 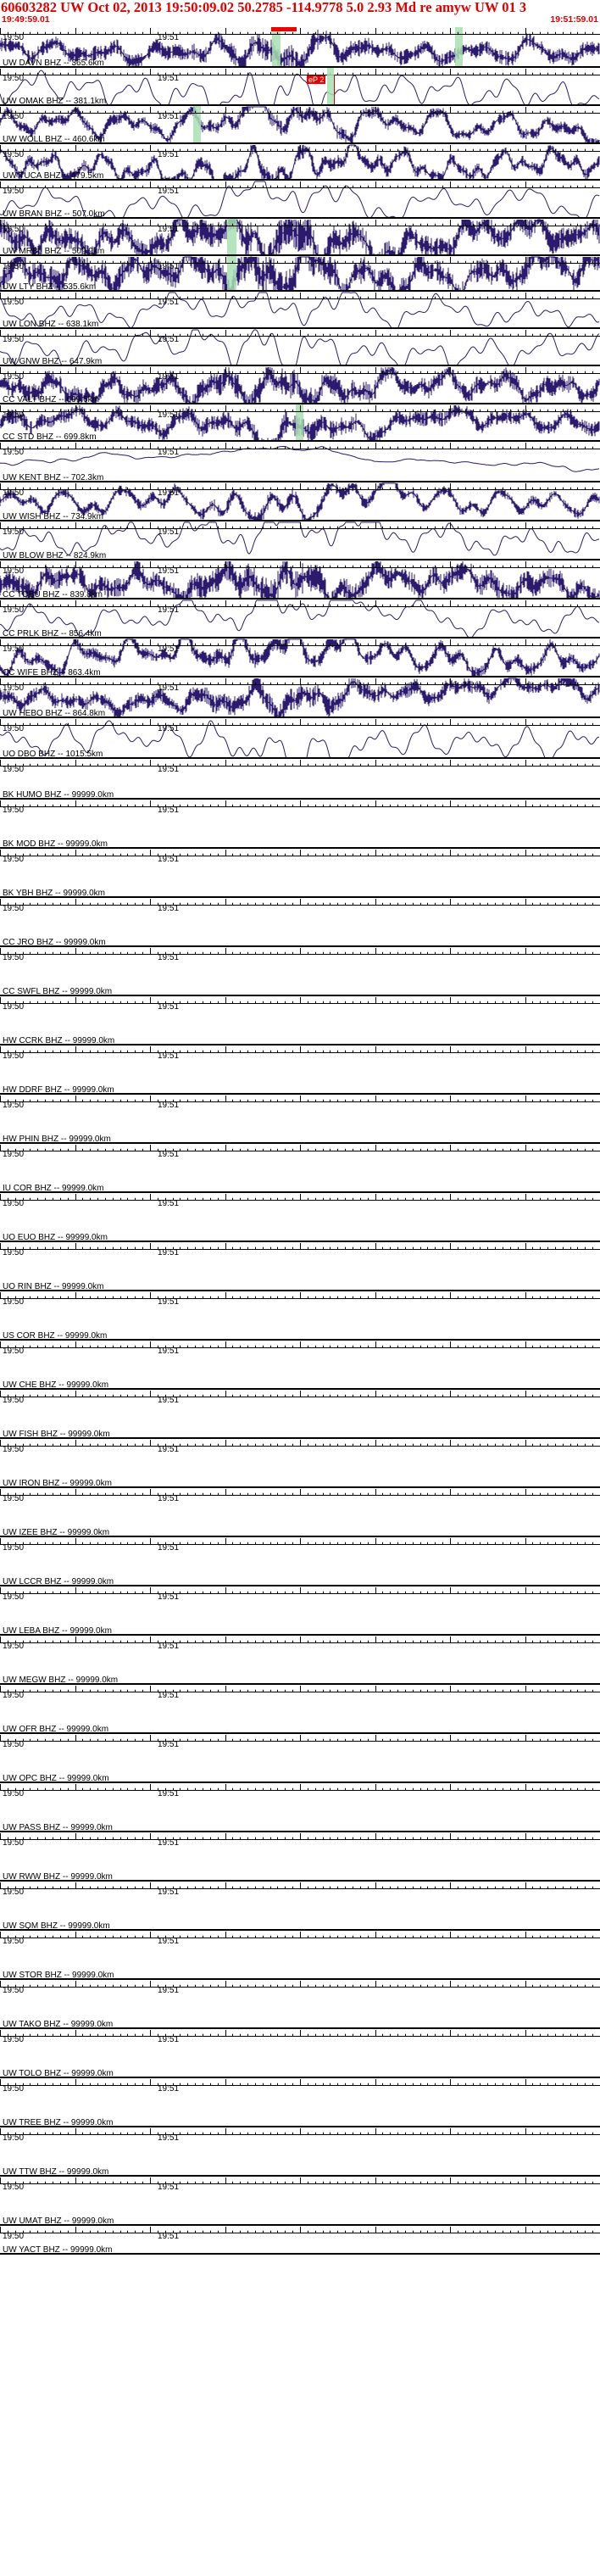 I want to click on trace-row: 19:50 19:51 UW TREE BHZ -- 99999.0km, so click(x=300, y=2102).